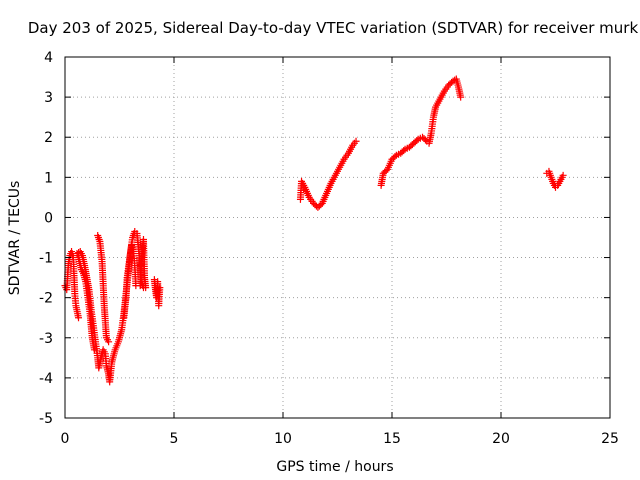 Image resolution: width=640 pixels, height=480 pixels. I want to click on y-tick-label: 4, so click(48, 58).